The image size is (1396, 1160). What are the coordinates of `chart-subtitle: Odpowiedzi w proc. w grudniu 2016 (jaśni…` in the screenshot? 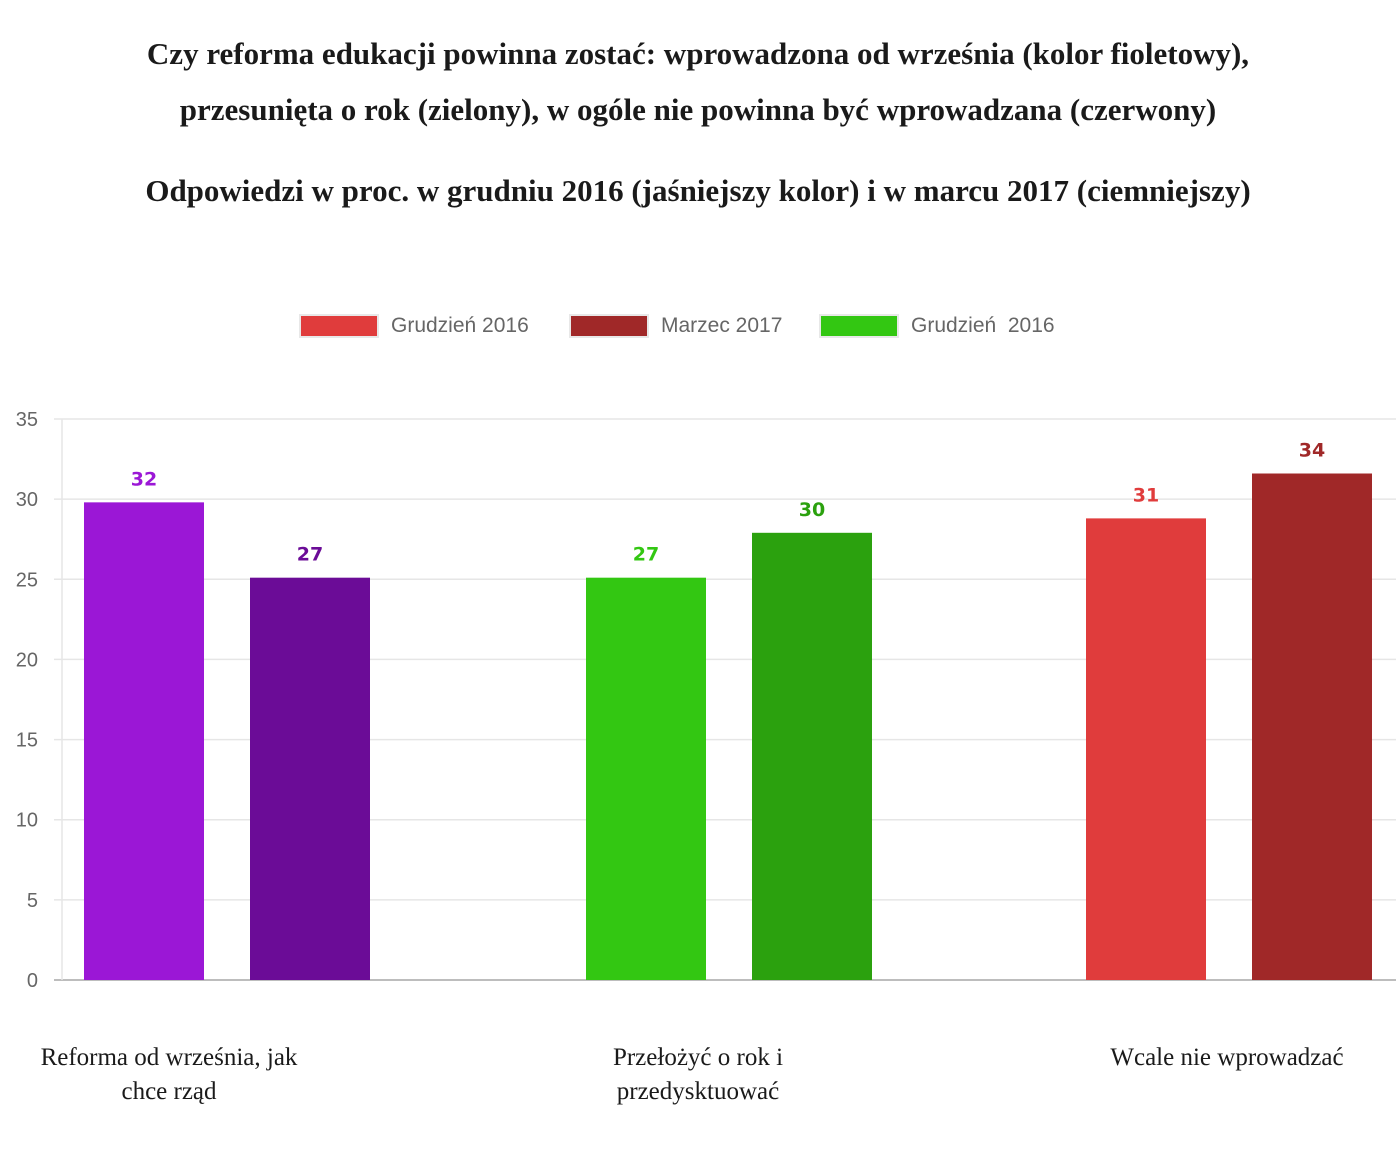 It's located at (698, 190).